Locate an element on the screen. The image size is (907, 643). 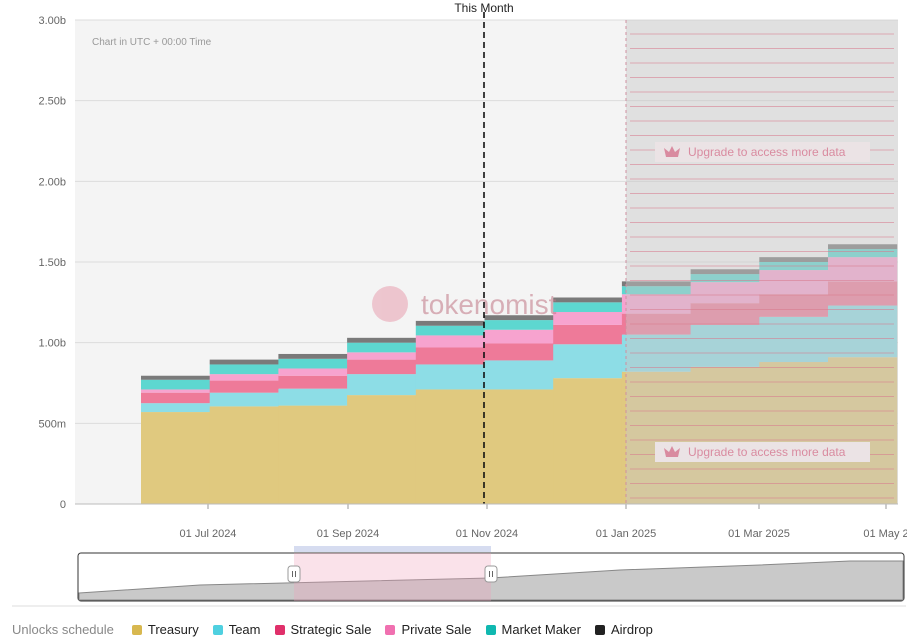
x-tick-label: 01 Nov 2024 is located at coordinates (487, 534).